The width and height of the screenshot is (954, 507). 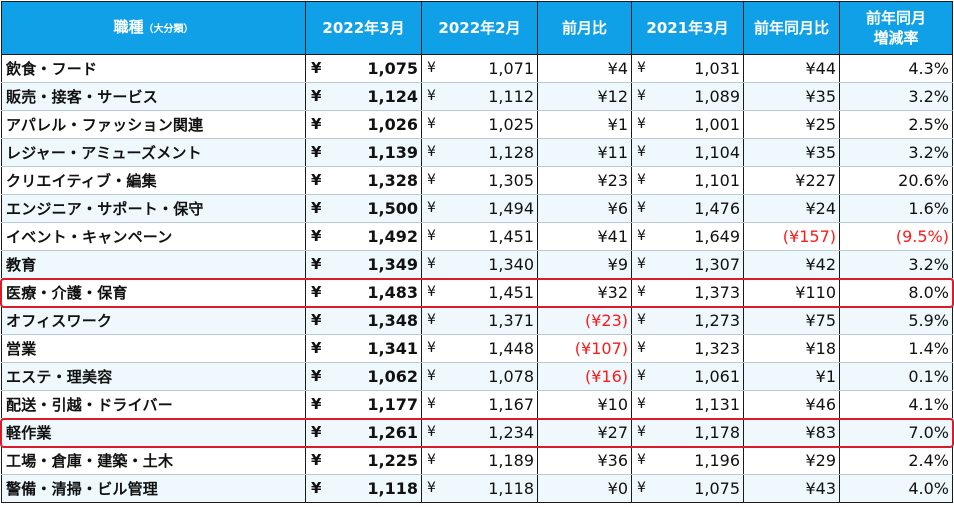 What do you see at coordinates (584, 152) in the screenshot?
I see `mom-cell: ¥11` at bounding box center [584, 152].